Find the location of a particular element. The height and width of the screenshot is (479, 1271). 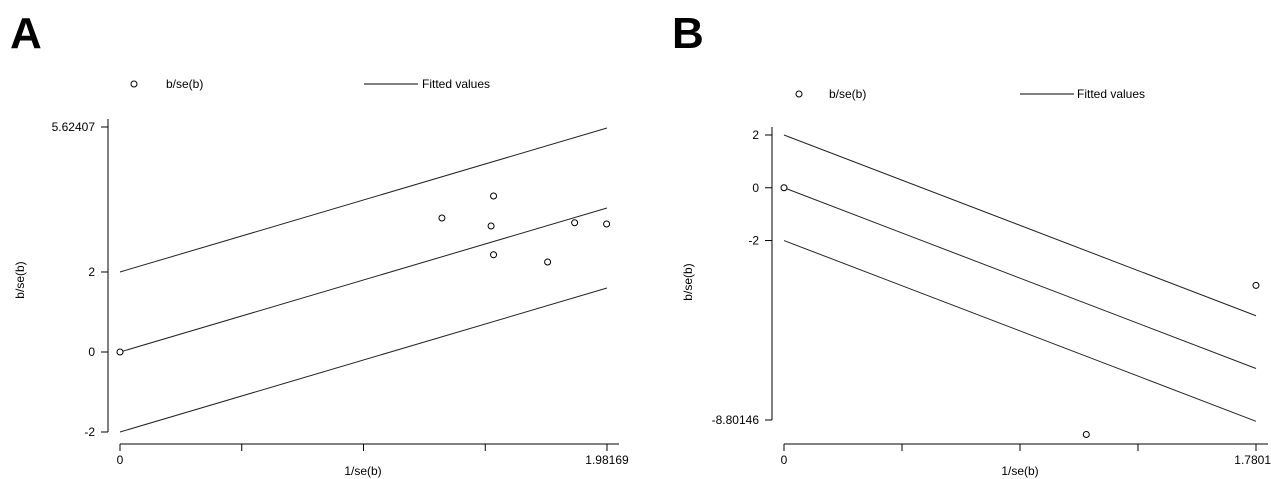

panel-label-a: A is located at coordinates (26, 33).